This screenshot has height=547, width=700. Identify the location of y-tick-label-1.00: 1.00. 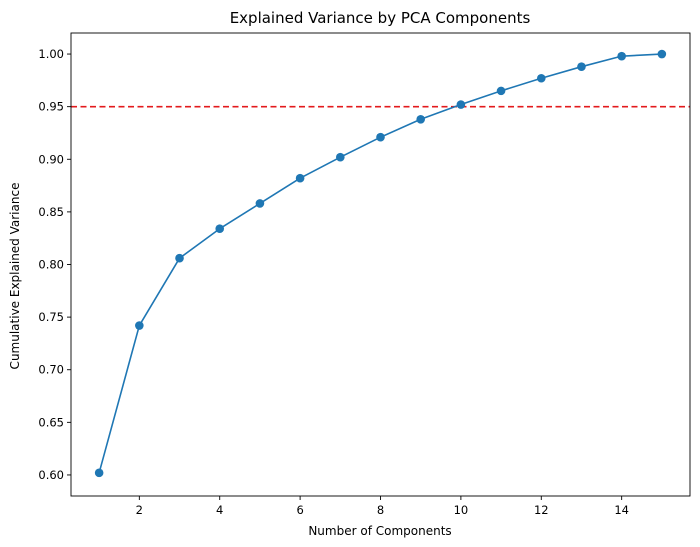
(51, 54).